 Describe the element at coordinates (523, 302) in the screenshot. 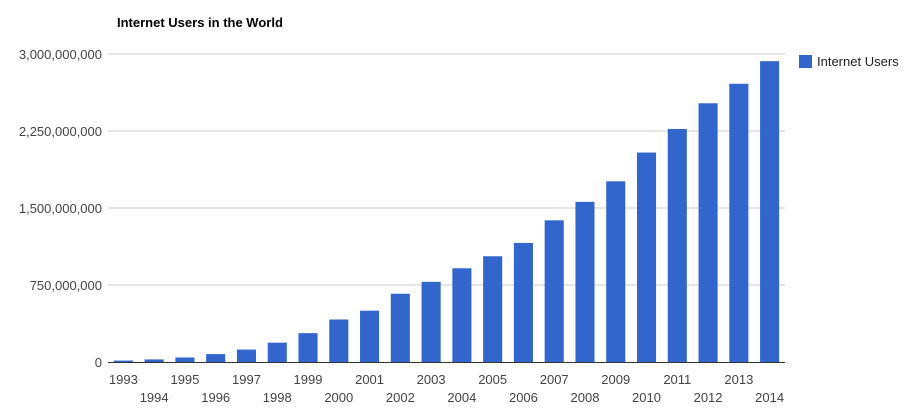

I see `bar-2006` at that location.